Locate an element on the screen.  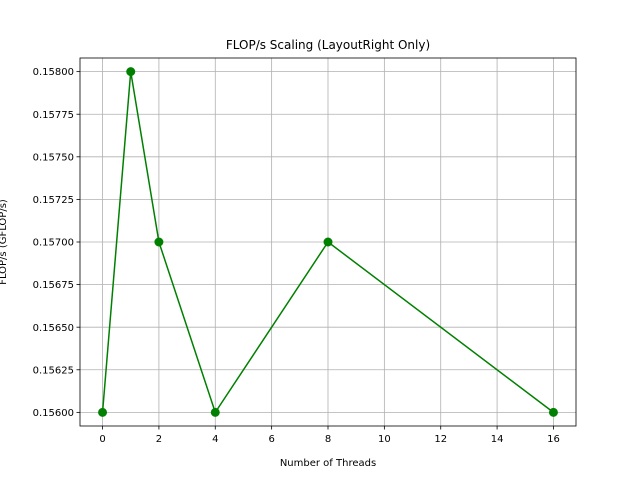
x-tick-label: 2 is located at coordinates (159, 439).